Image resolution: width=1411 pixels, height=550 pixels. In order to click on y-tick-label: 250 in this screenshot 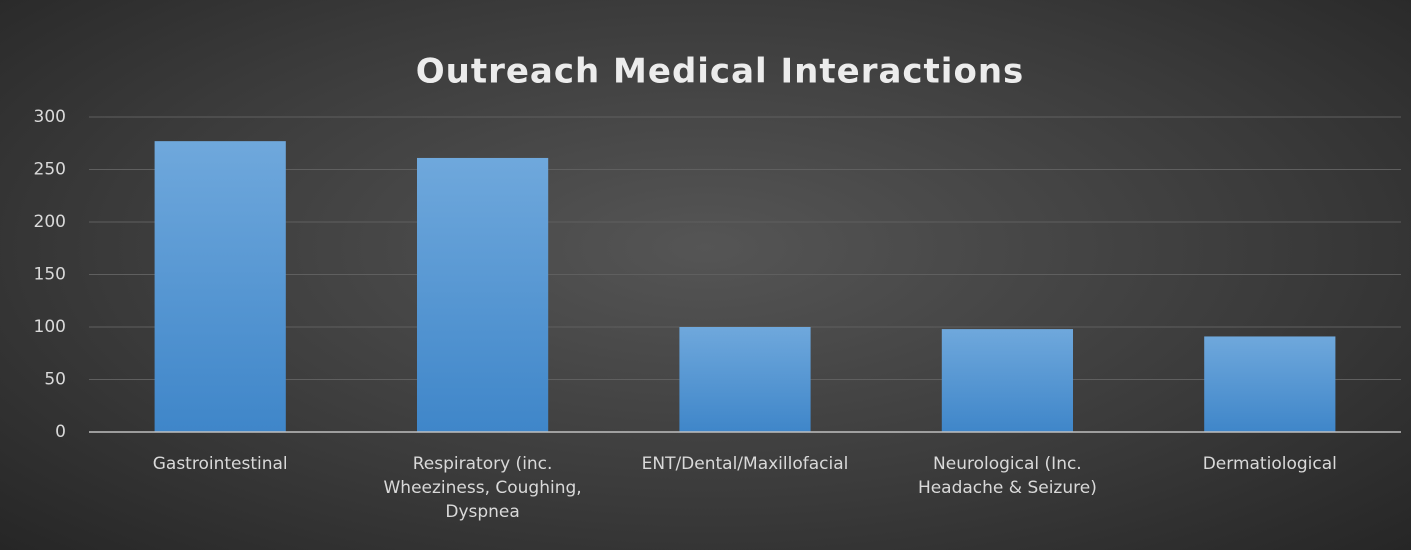, I will do `click(50, 170)`.